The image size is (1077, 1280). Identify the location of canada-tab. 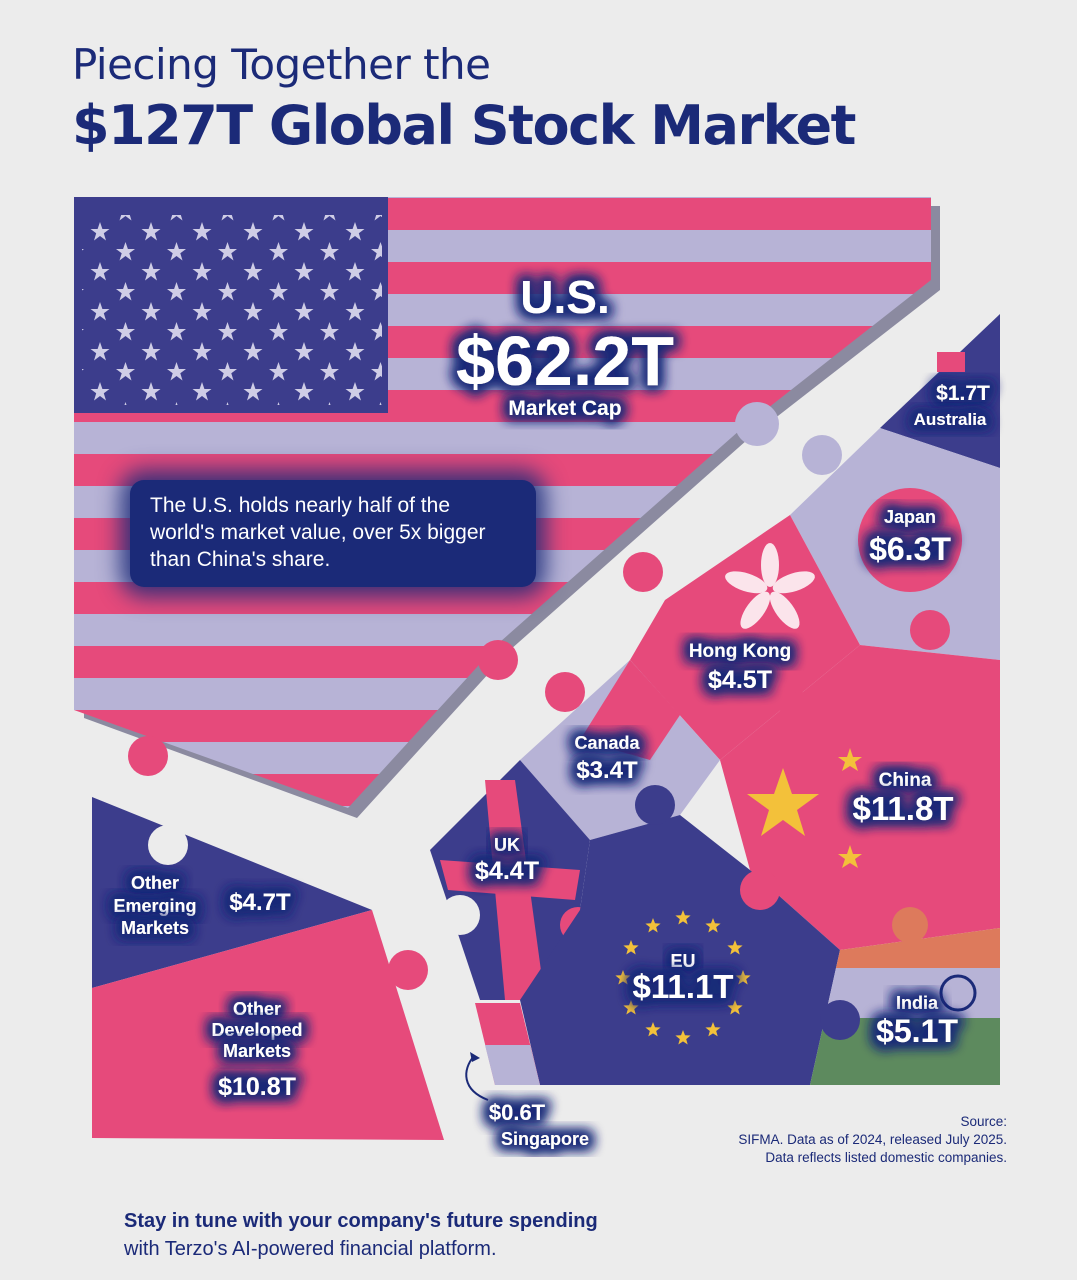
(565, 692).